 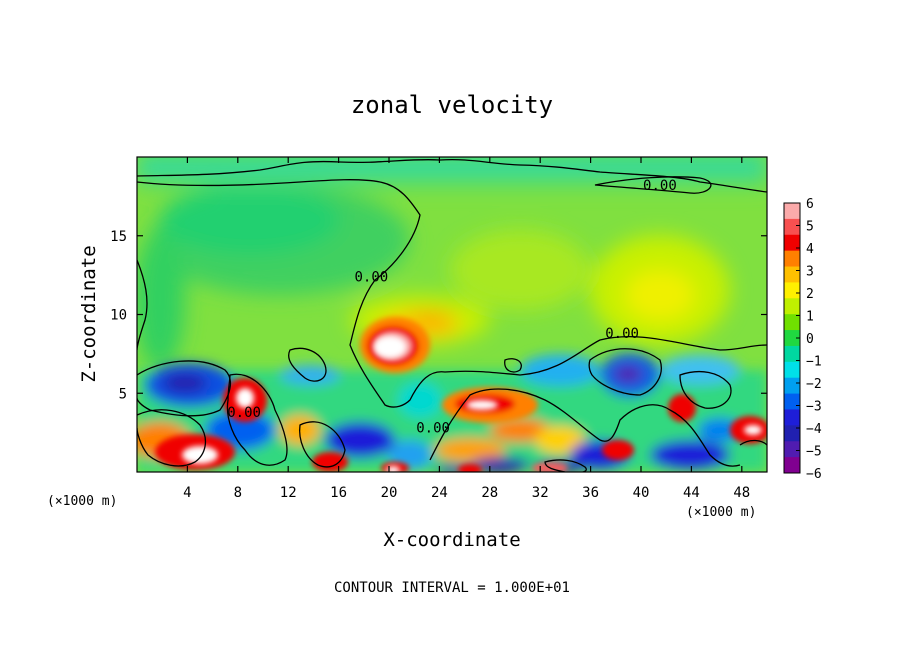 What do you see at coordinates (489, 493) in the screenshot?
I see `x-tick-label: 28` at bounding box center [489, 493].